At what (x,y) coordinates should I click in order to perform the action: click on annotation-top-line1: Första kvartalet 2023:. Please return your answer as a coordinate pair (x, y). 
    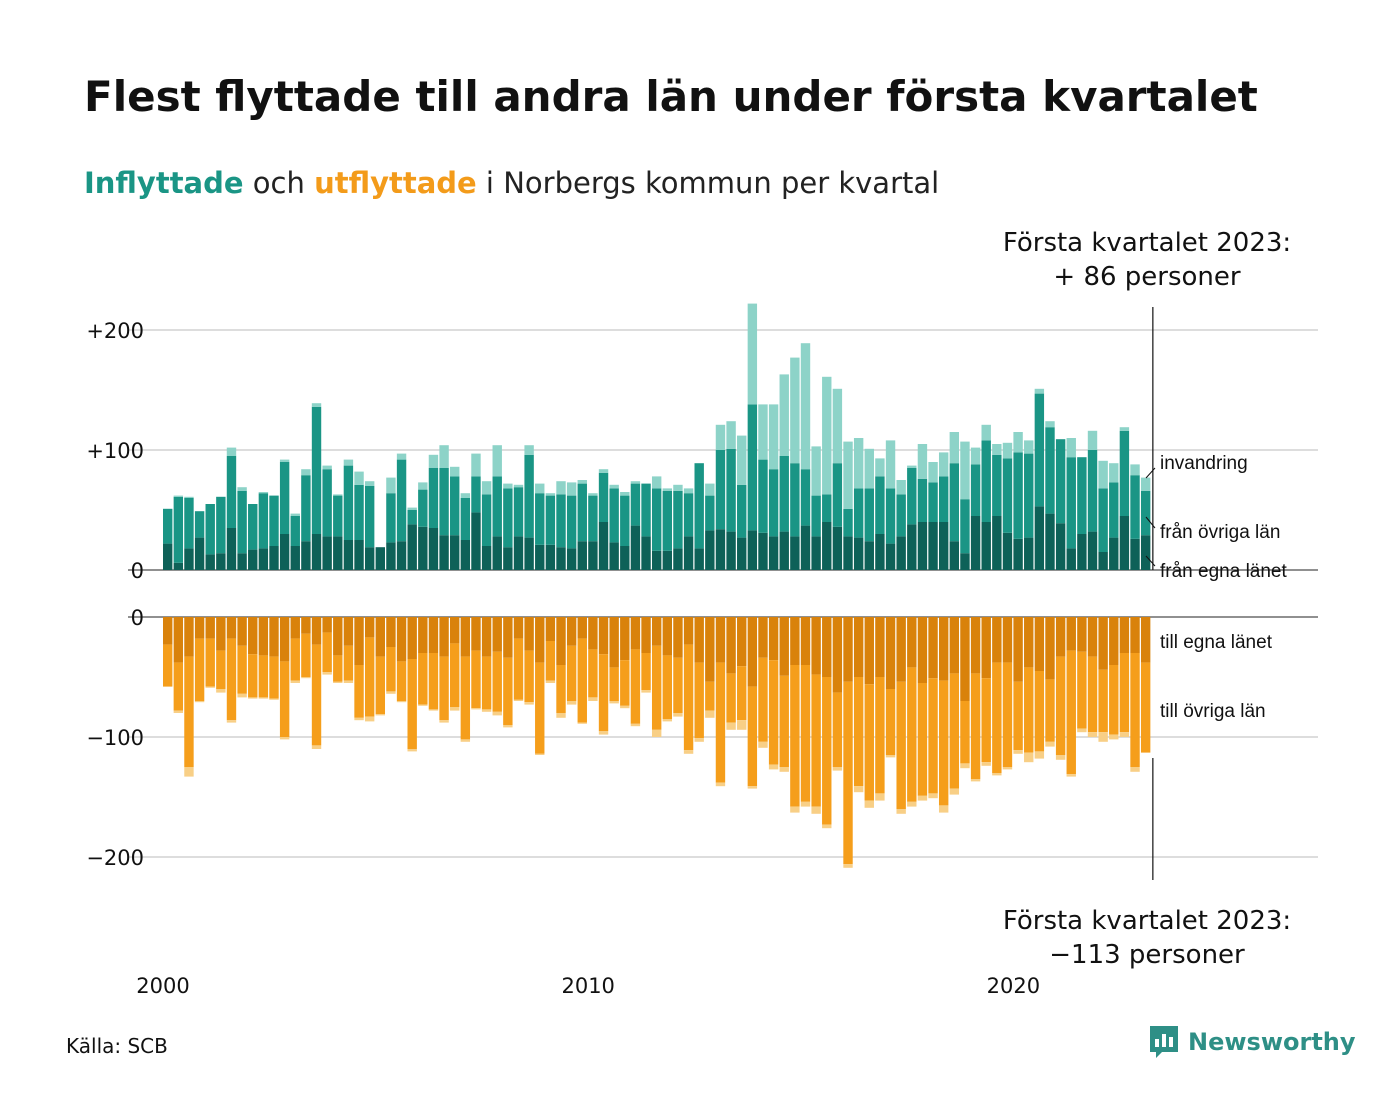
    Looking at the image, I should click on (1147, 243).